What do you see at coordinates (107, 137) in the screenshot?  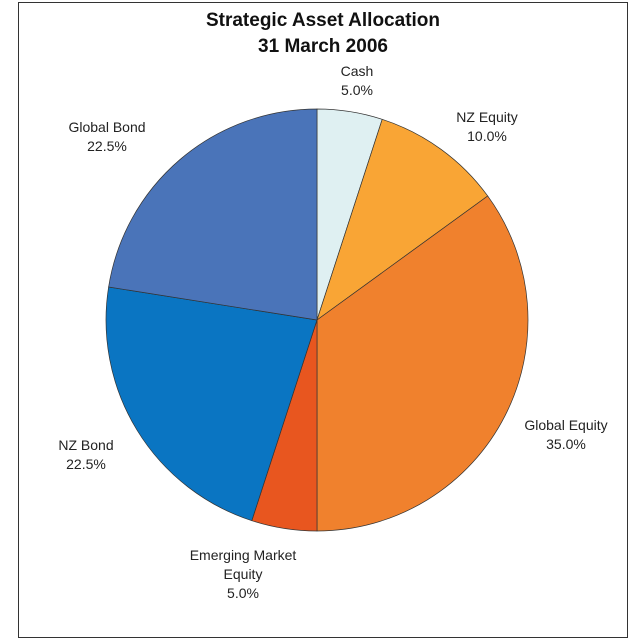 I see `slice-label: Global Bond 22.5%` at bounding box center [107, 137].